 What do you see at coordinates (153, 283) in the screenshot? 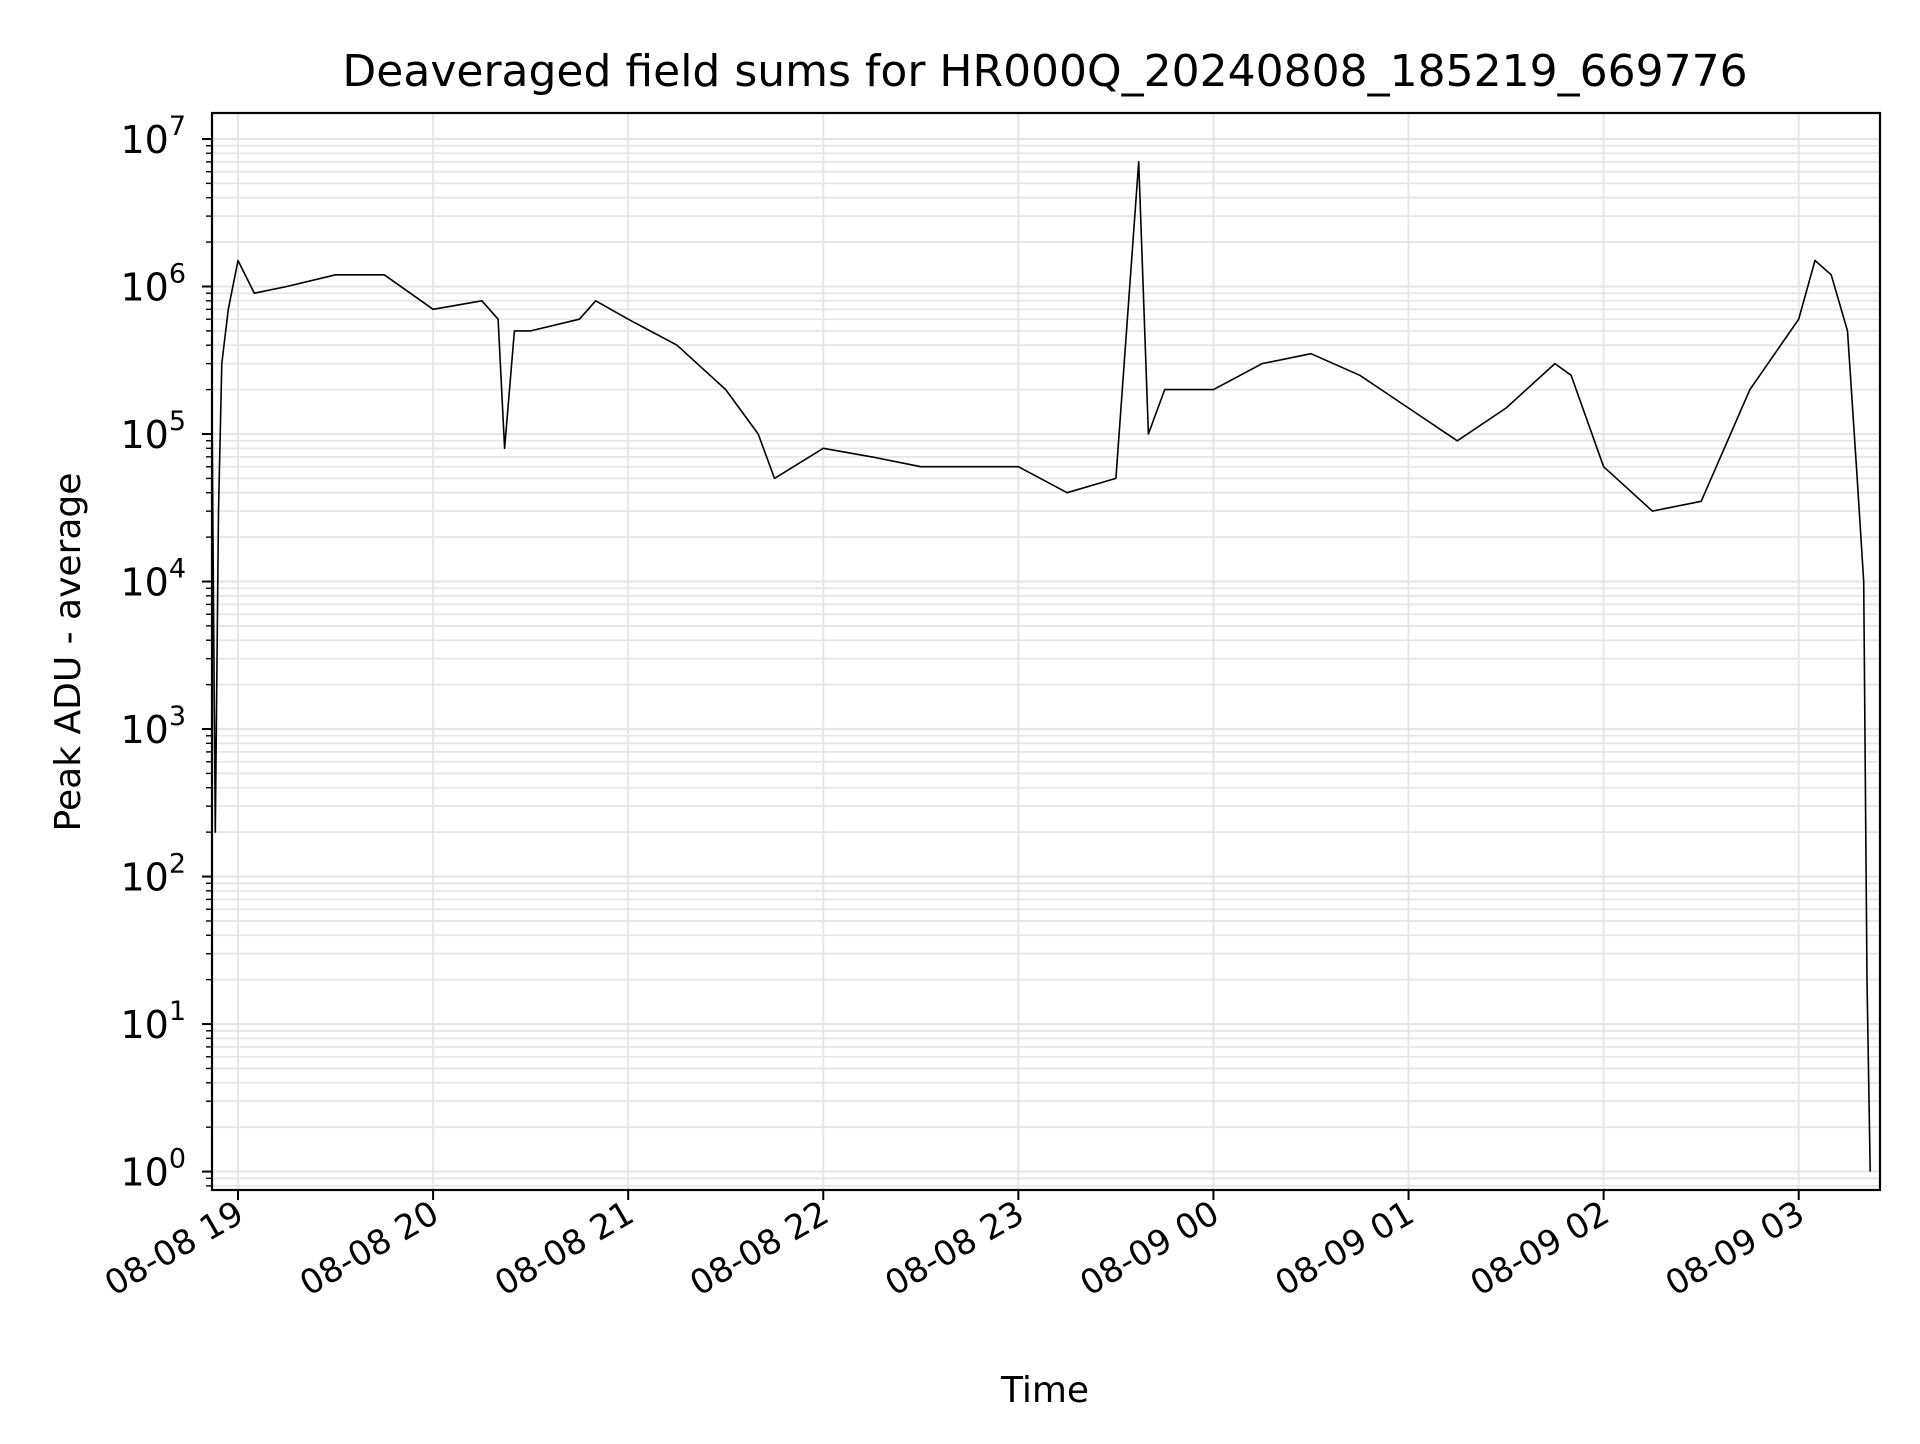
I see `y-tick-label: 10⁶` at bounding box center [153, 283].